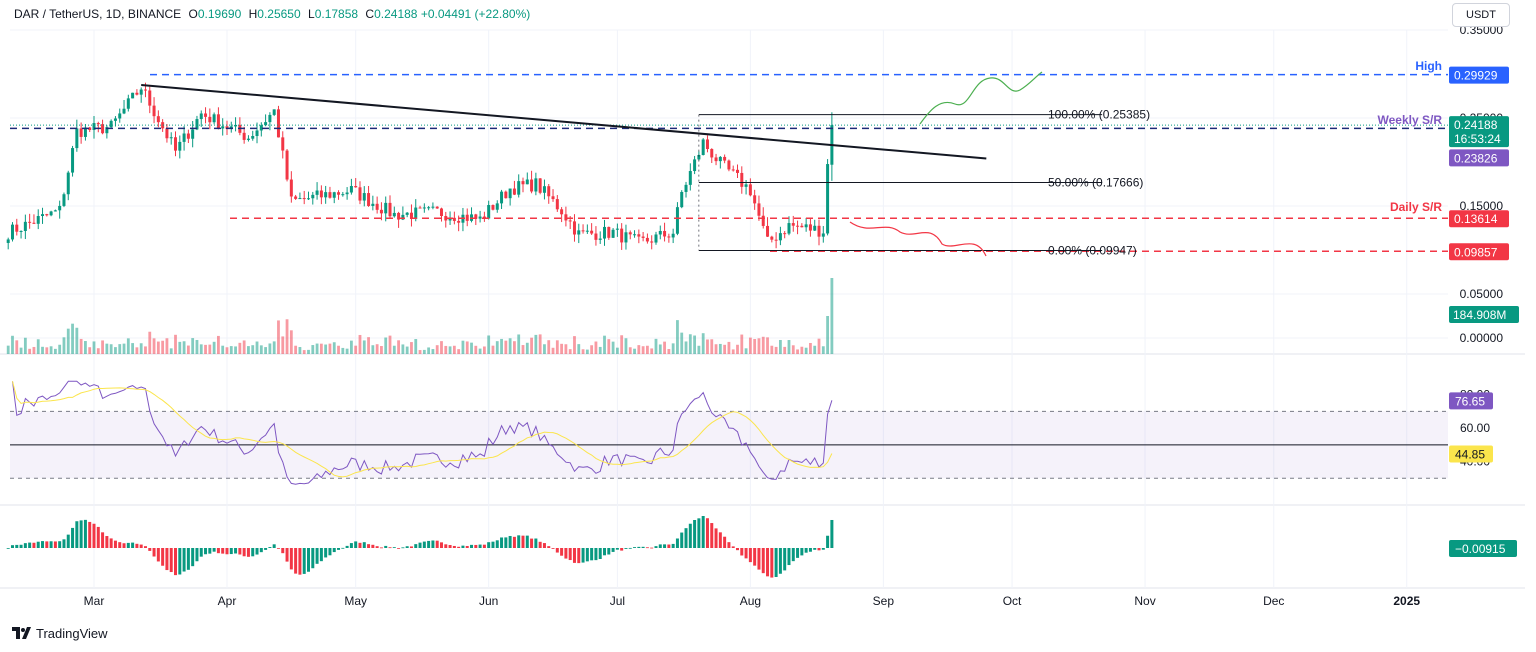  What do you see at coordinates (1144, 601) in the screenshot?
I see `x-tick-label: Nov` at bounding box center [1144, 601].